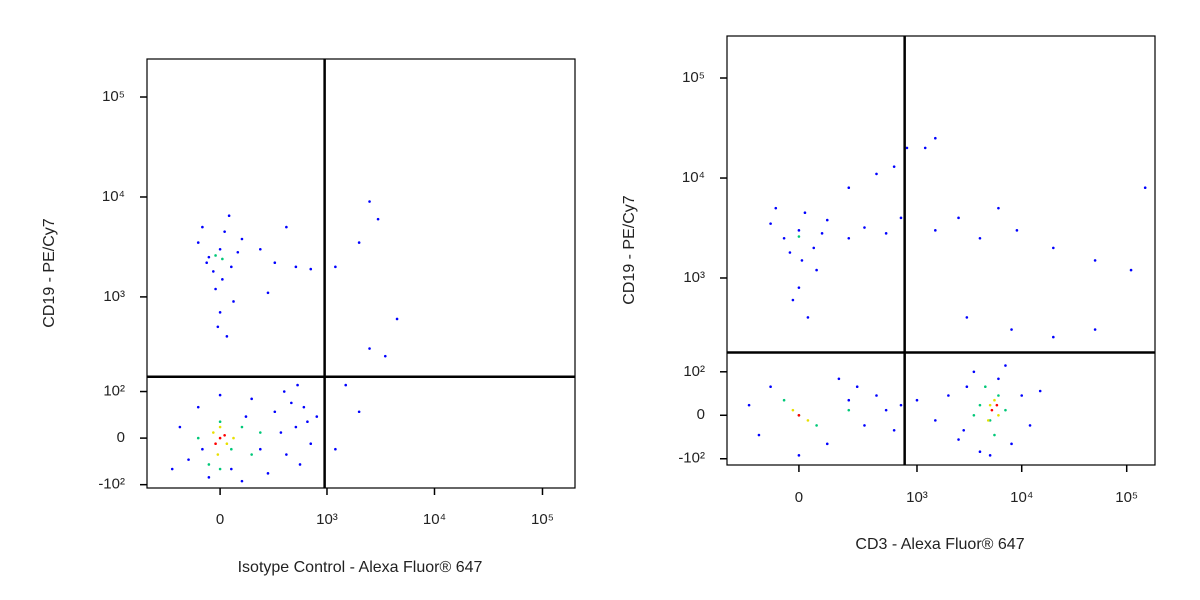 Image resolution: width=1200 pixels, height=600 pixels. I want to click on x-tick-label: 10⁵, so click(1126, 497).